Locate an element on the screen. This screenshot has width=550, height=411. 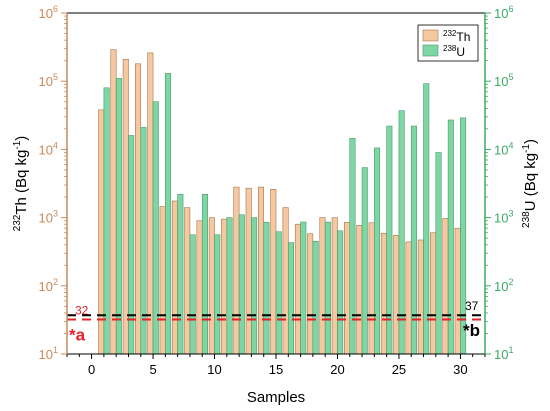
reference-marker-label: *a is located at coordinates (77, 335).